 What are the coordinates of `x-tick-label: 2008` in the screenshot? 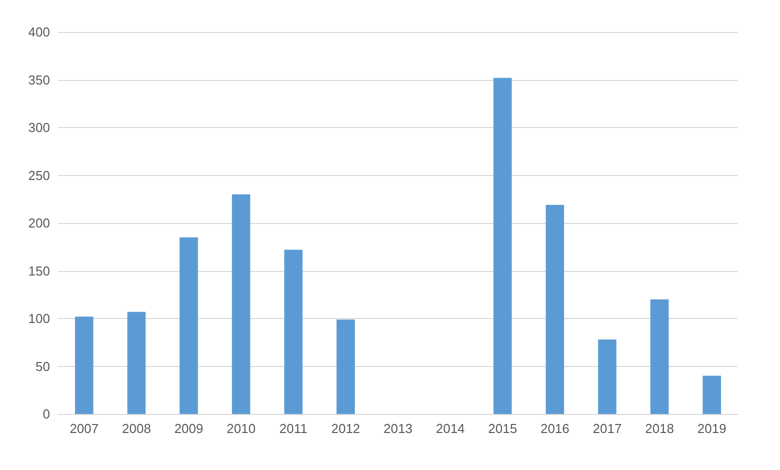 It's located at (136, 428).